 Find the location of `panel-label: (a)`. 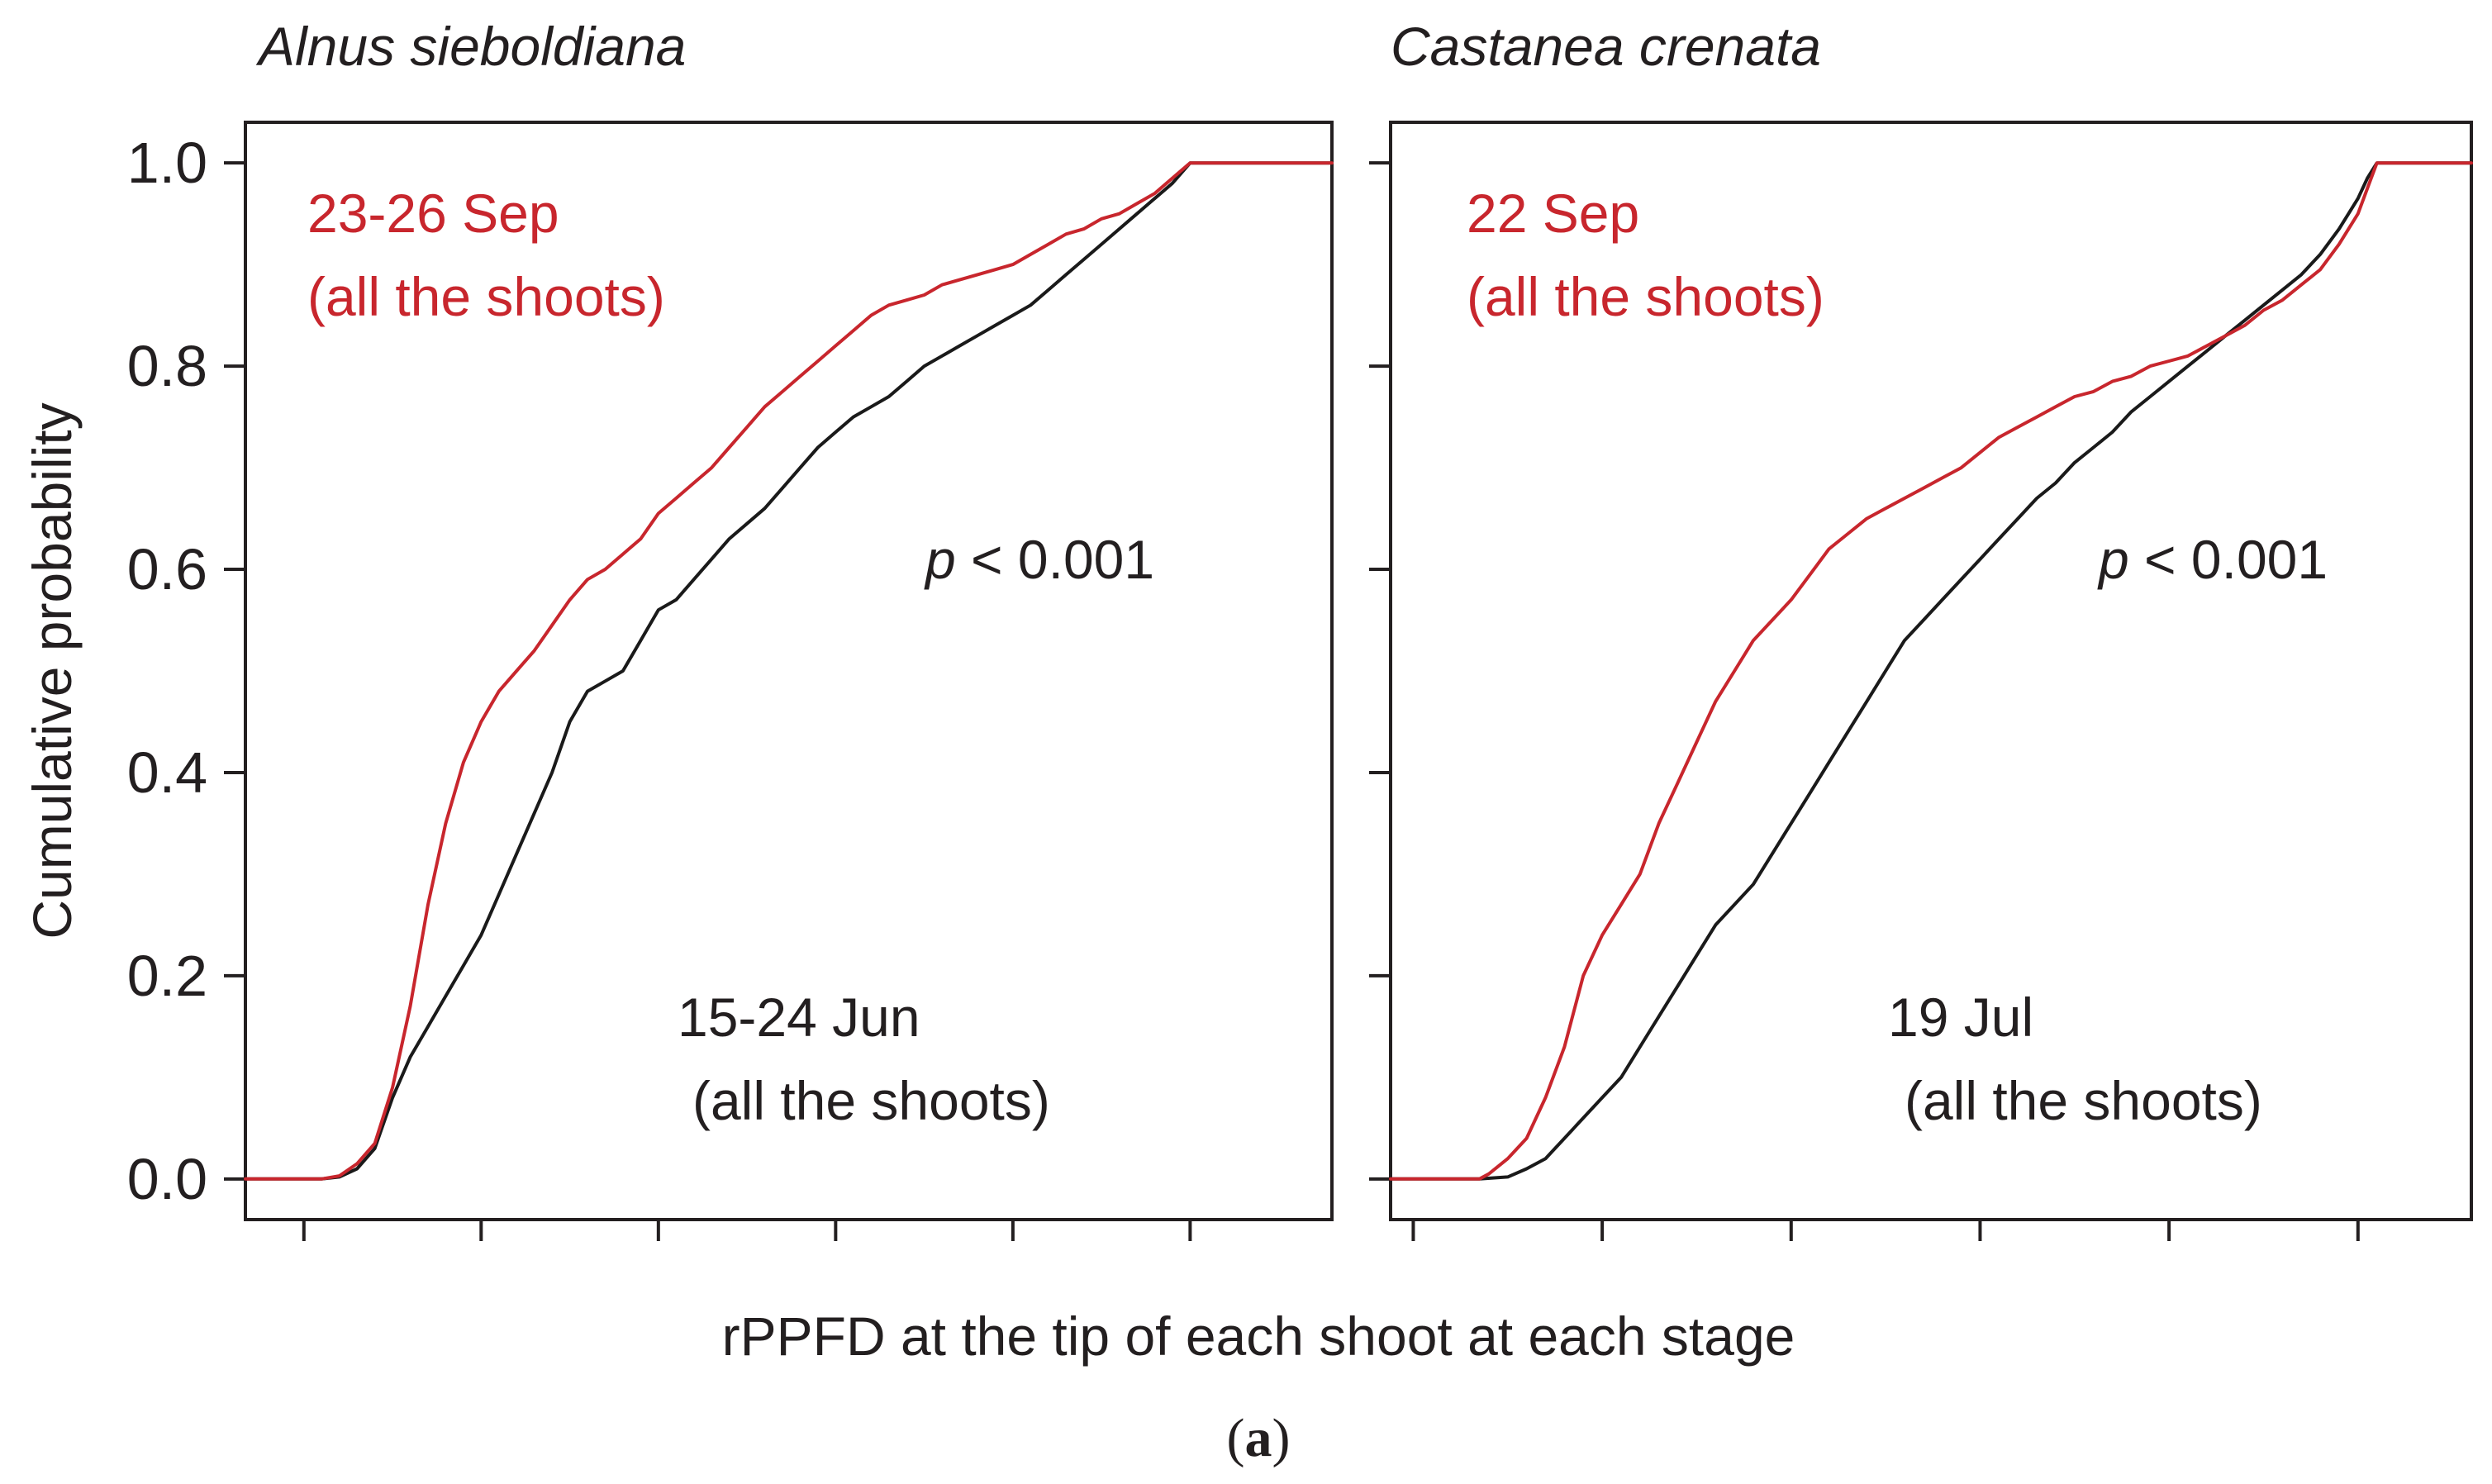

panel-label: (a) is located at coordinates (1259, 1438).